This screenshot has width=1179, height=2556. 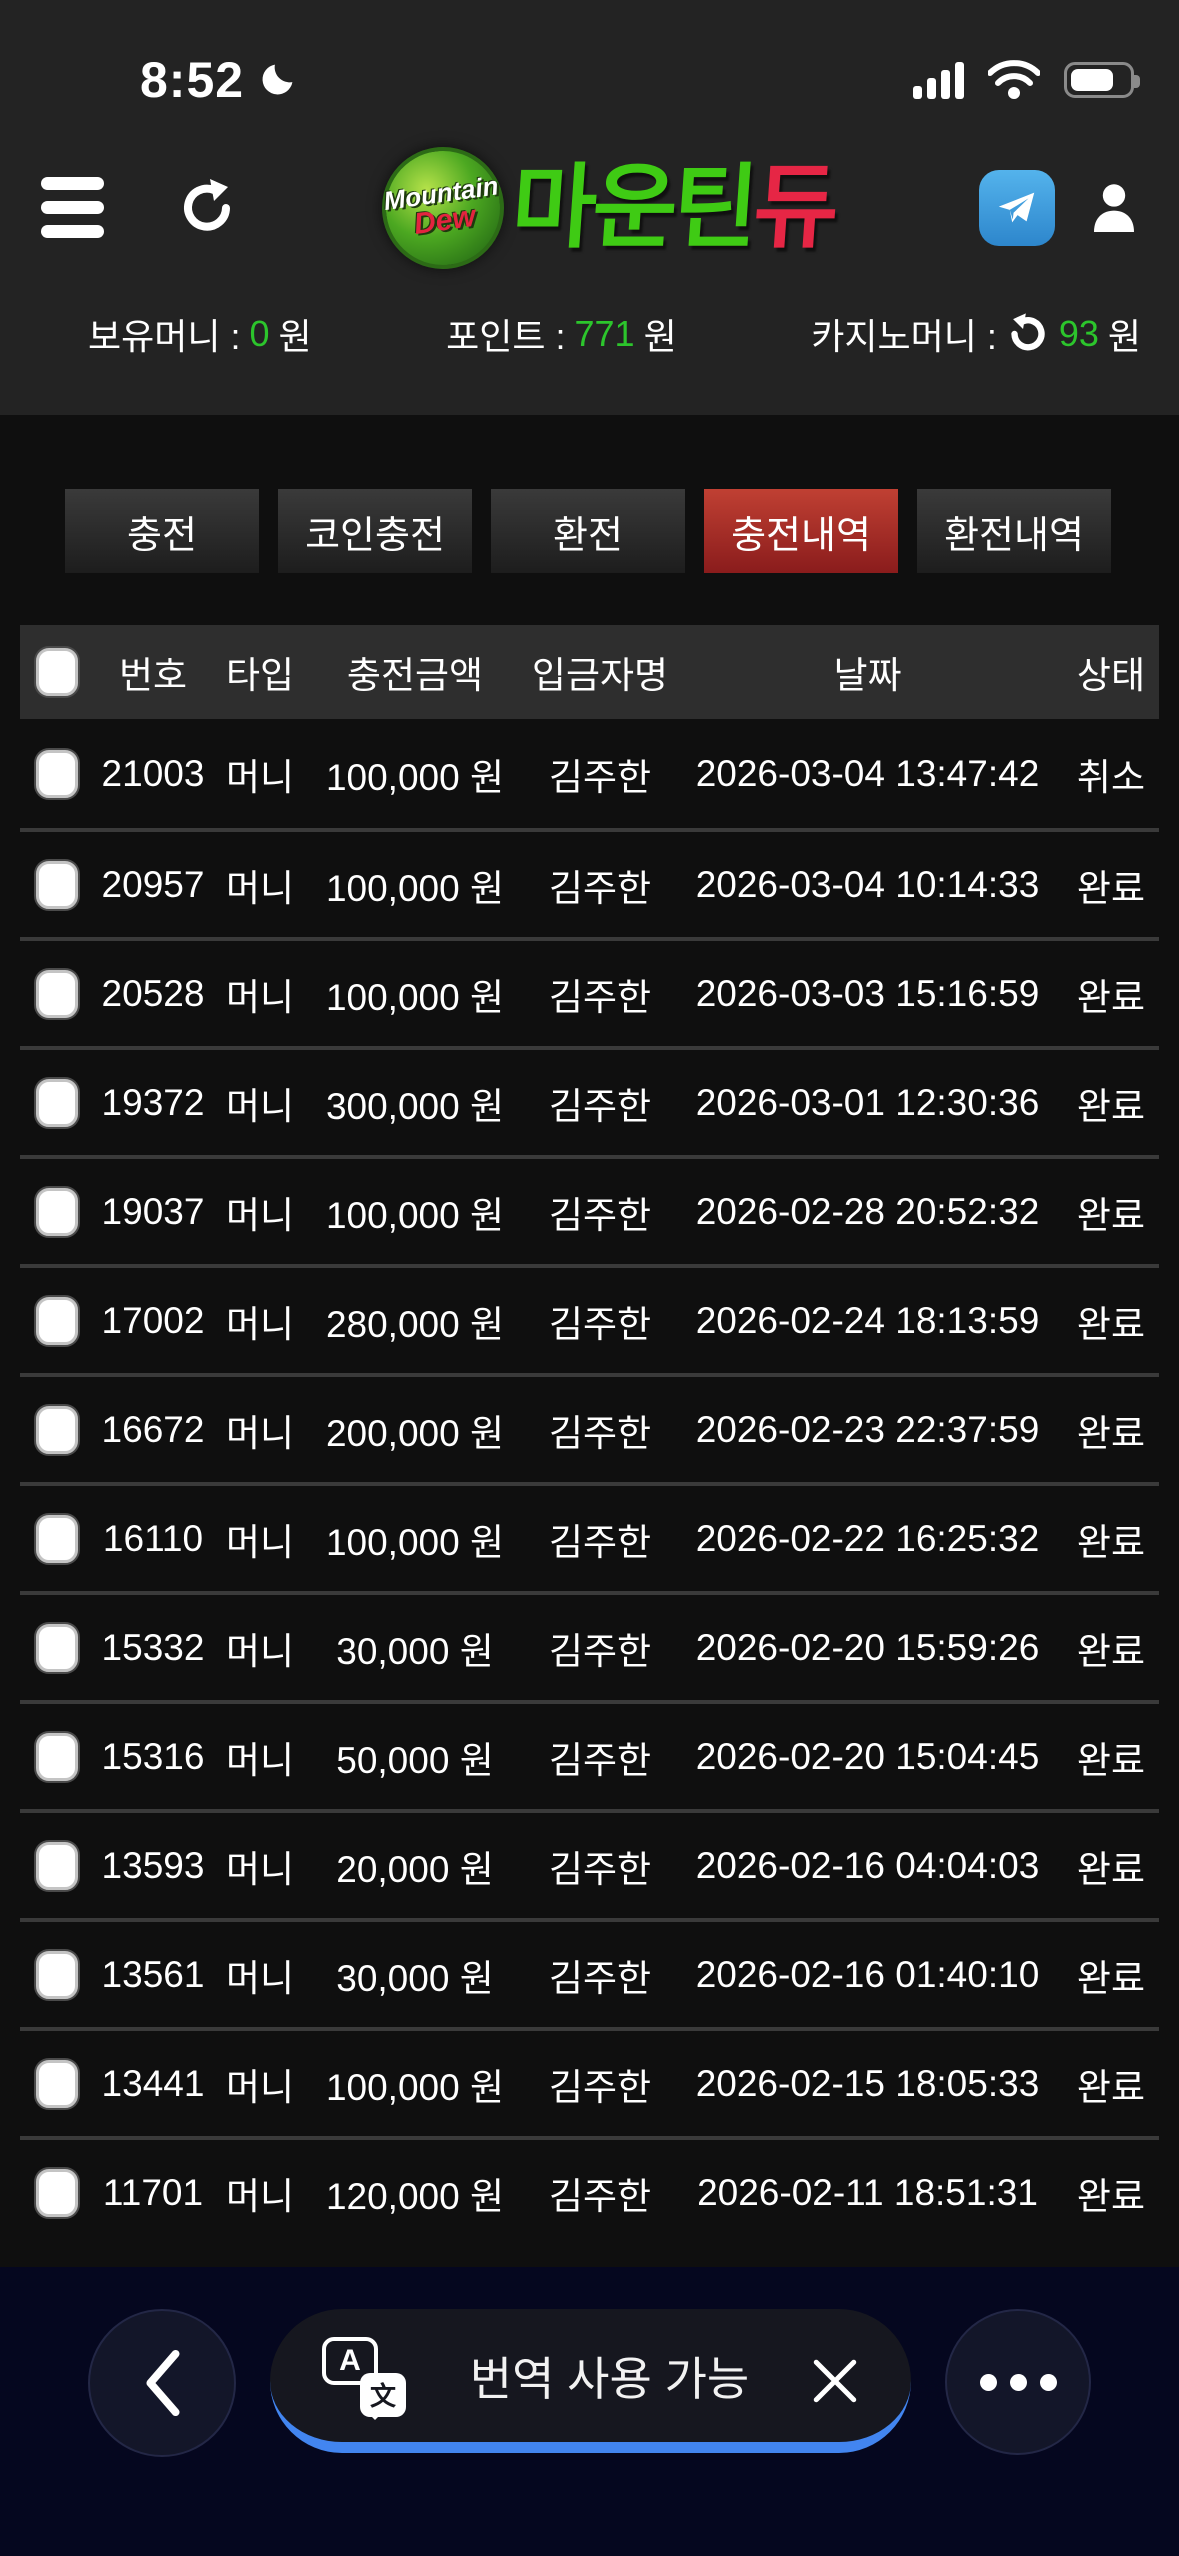 What do you see at coordinates (1014, 531) in the screenshot?
I see `tab-4: 환전내역` at bounding box center [1014, 531].